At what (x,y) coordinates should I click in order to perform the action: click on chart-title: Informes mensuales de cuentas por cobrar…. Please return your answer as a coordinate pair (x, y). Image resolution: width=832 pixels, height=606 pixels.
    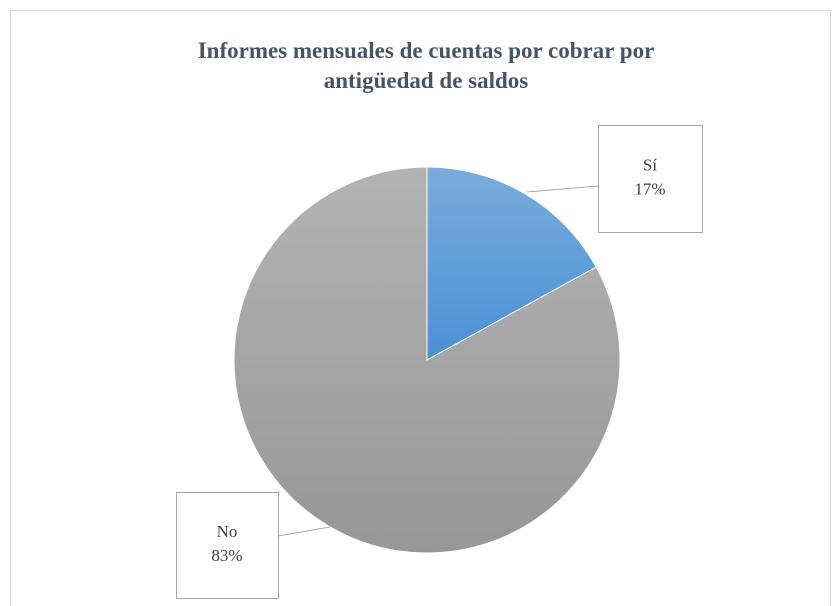
    Looking at the image, I should click on (426, 65).